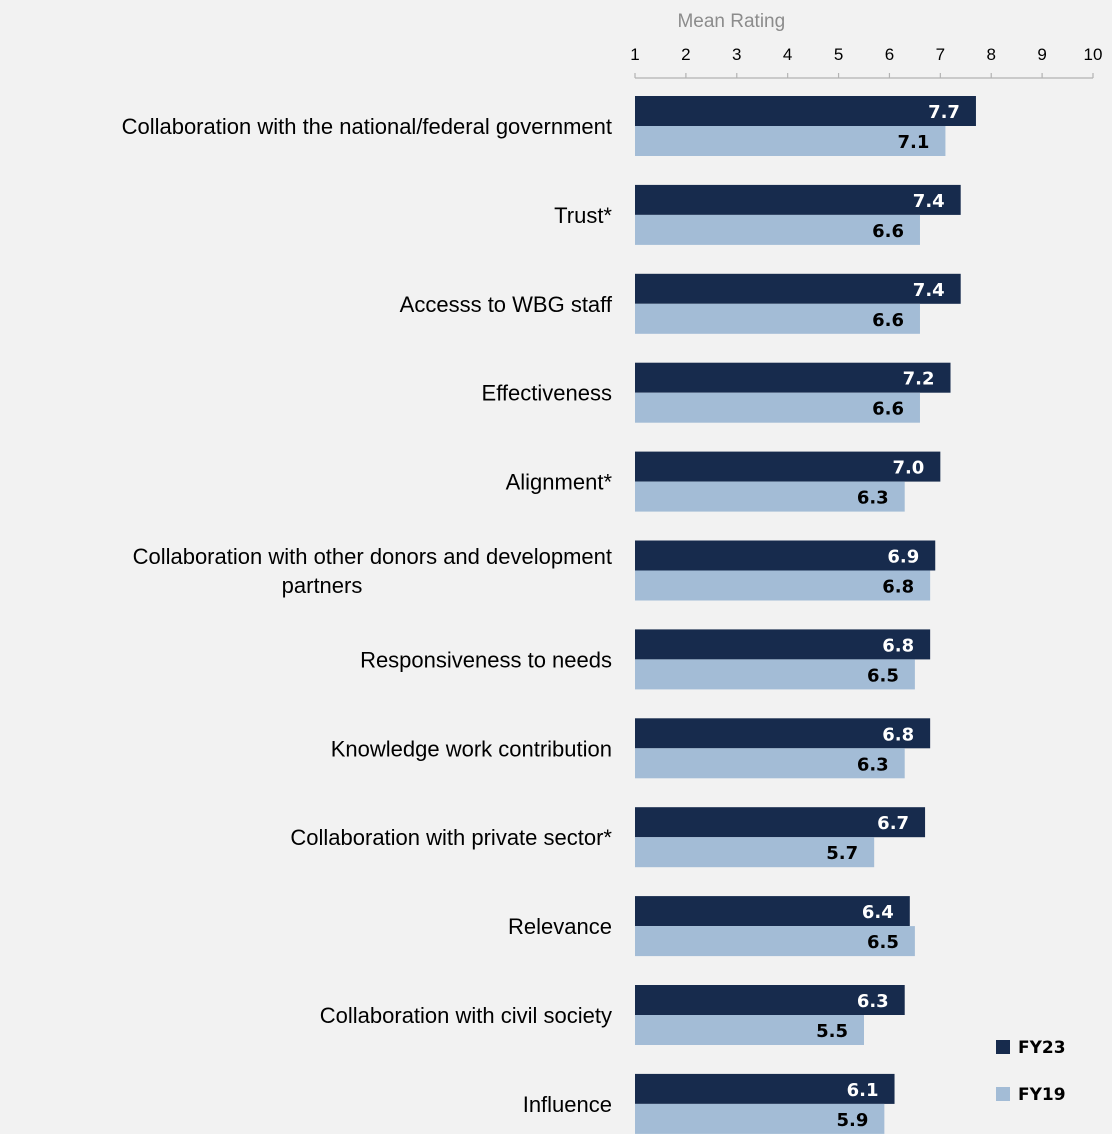 Image resolution: width=1112 pixels, height=1134 pixels. What do you see at coordinates (567, 1104) in the screenshot?
I see `category-label: Influence` at bounding box center [567, 1104].